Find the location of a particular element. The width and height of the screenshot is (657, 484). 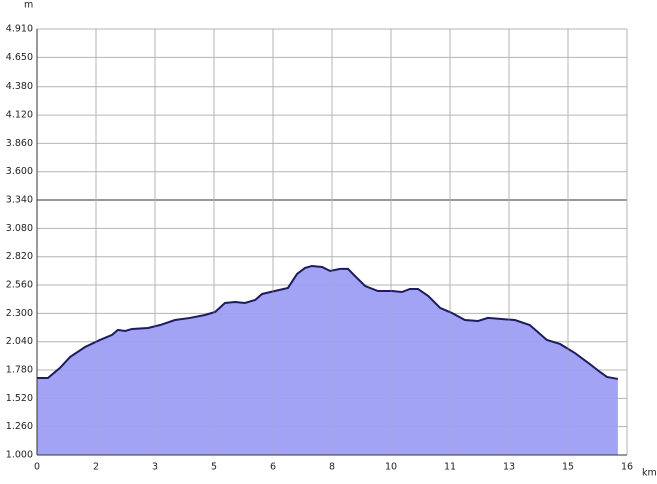

y-axis-label: m is located at coordinates (28, 5).